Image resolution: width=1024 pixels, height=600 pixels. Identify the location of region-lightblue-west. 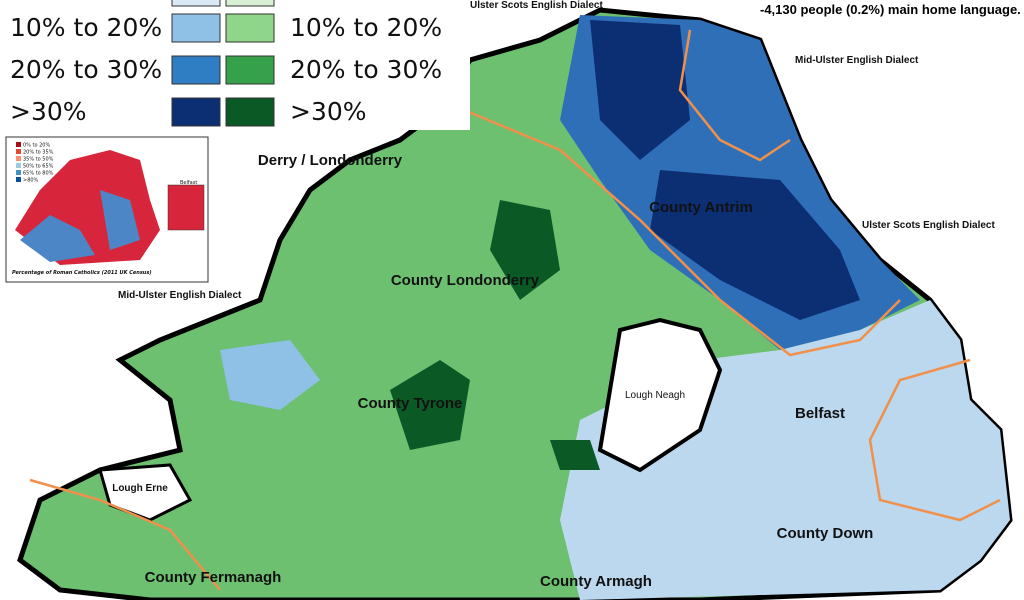
(270, 375).